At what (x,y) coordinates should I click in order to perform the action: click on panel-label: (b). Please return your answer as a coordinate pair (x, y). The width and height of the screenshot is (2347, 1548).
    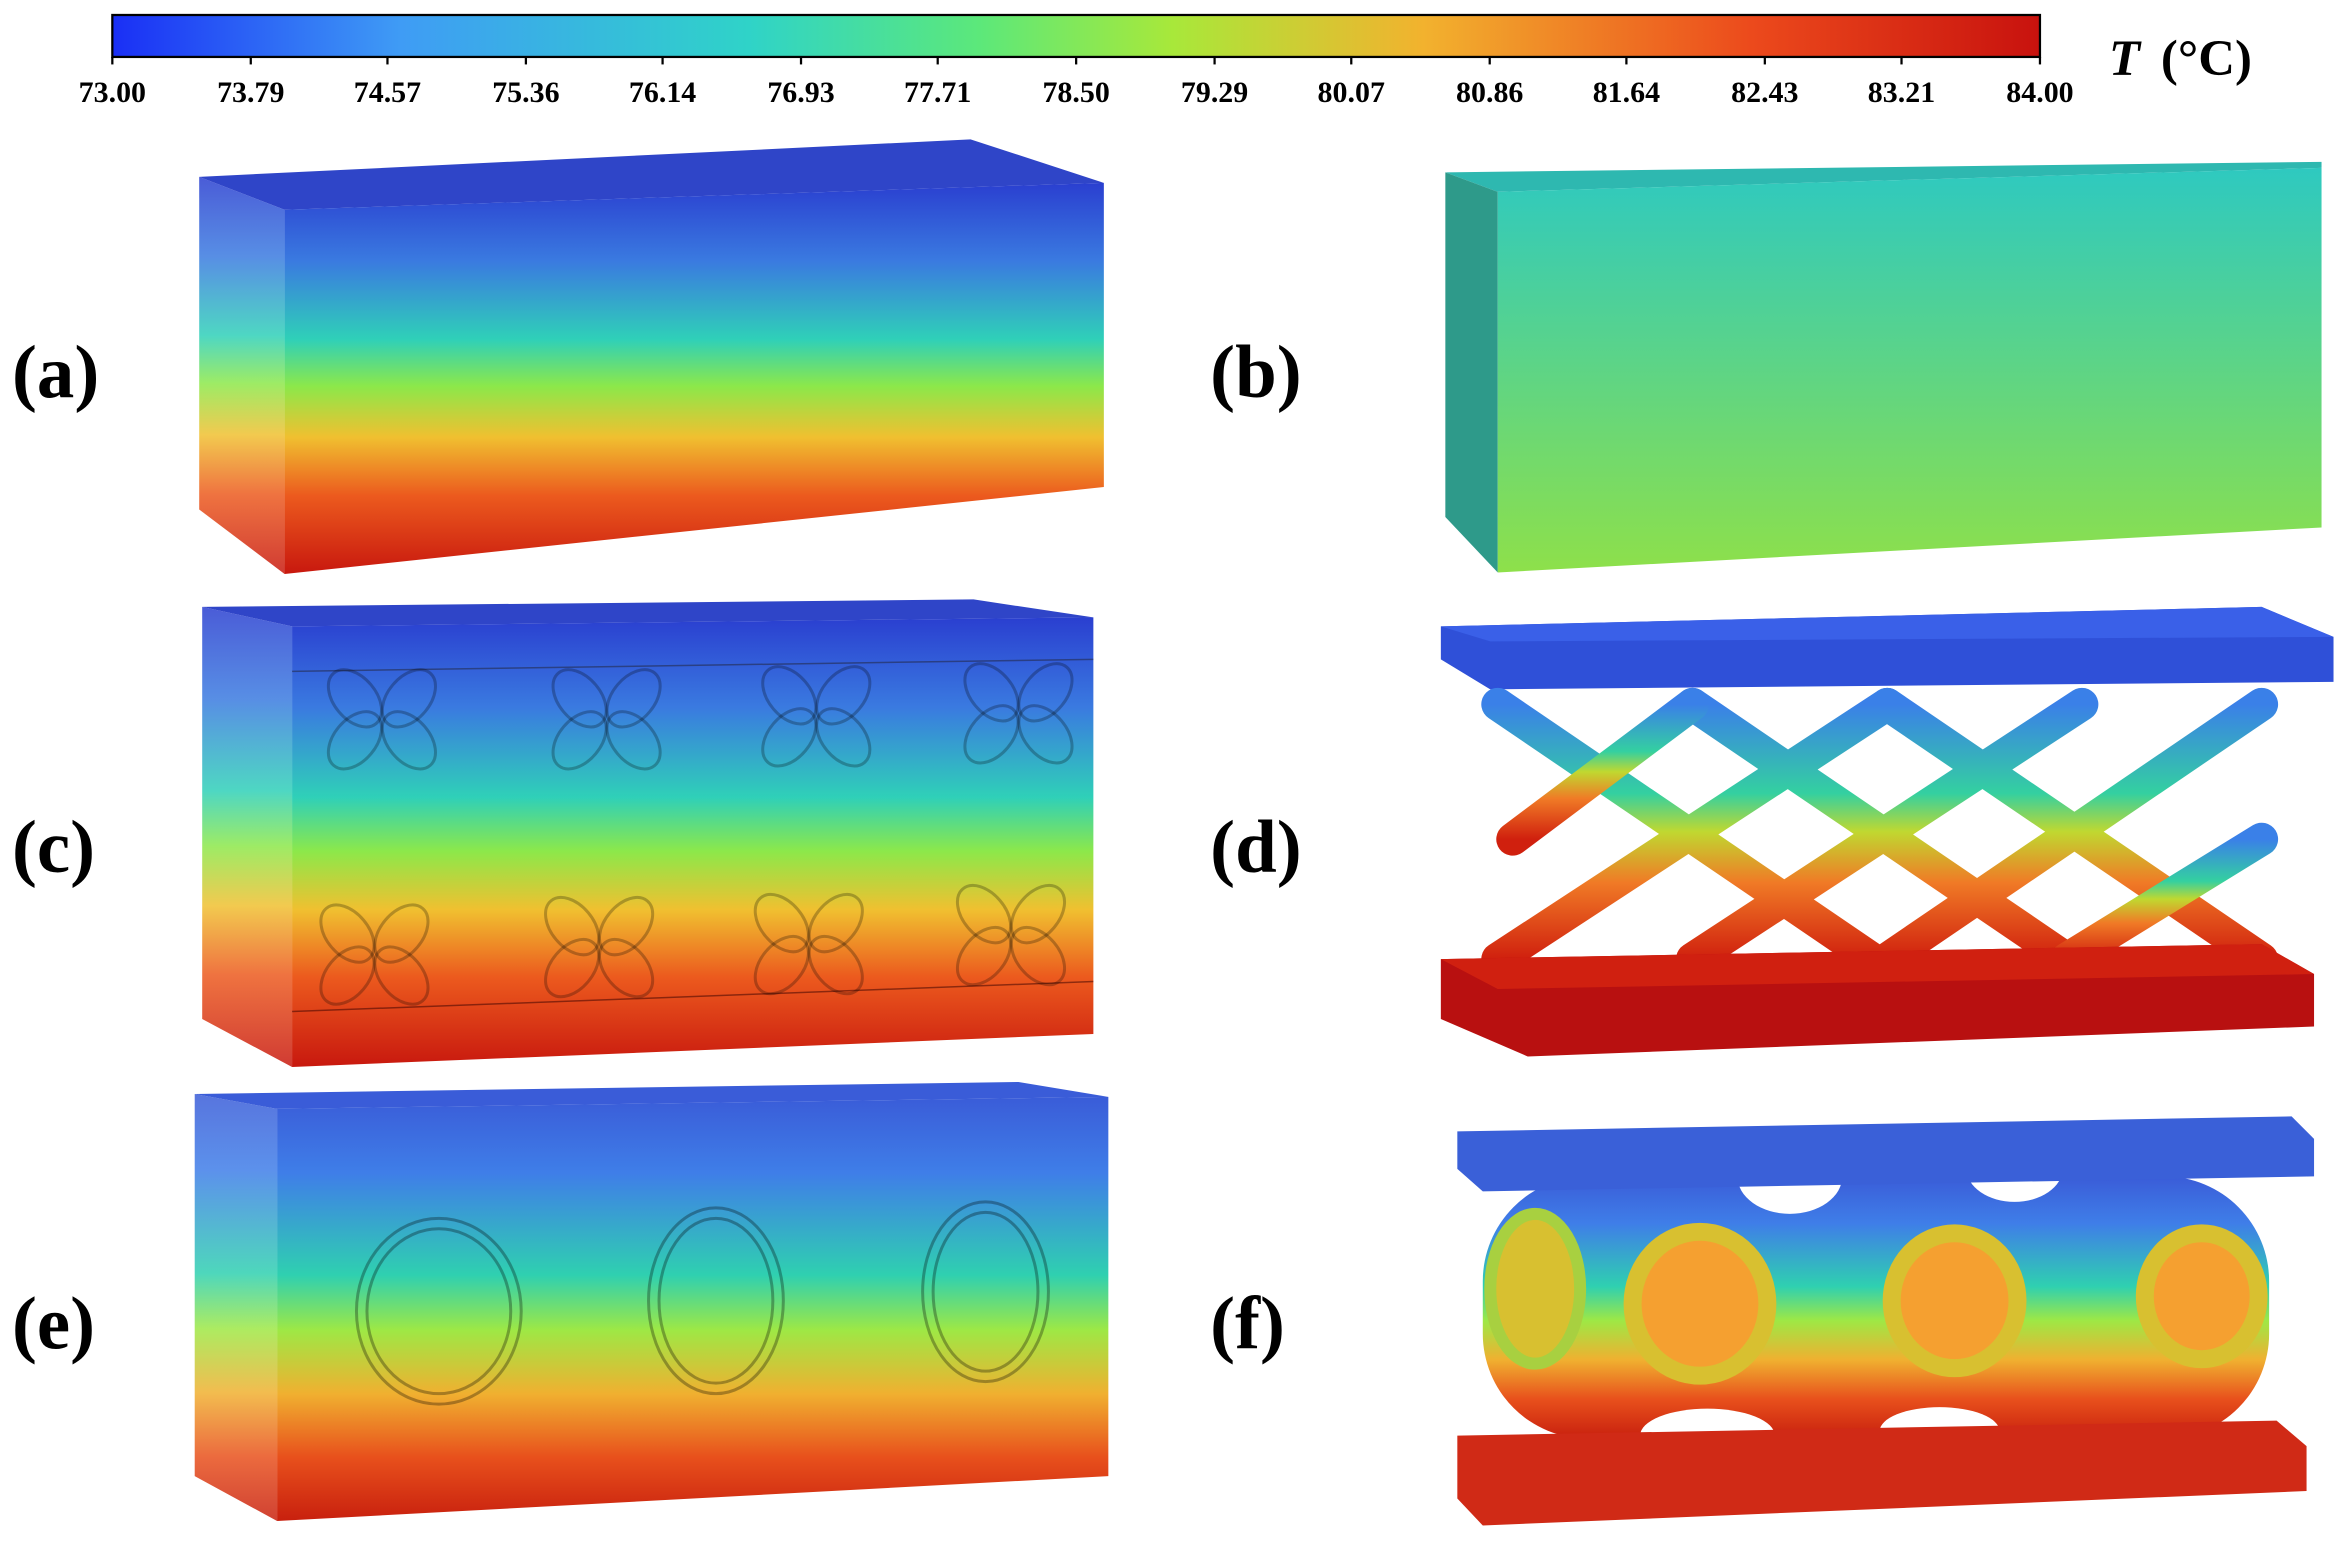
    Looking at the image, I should click on (1256, 372).